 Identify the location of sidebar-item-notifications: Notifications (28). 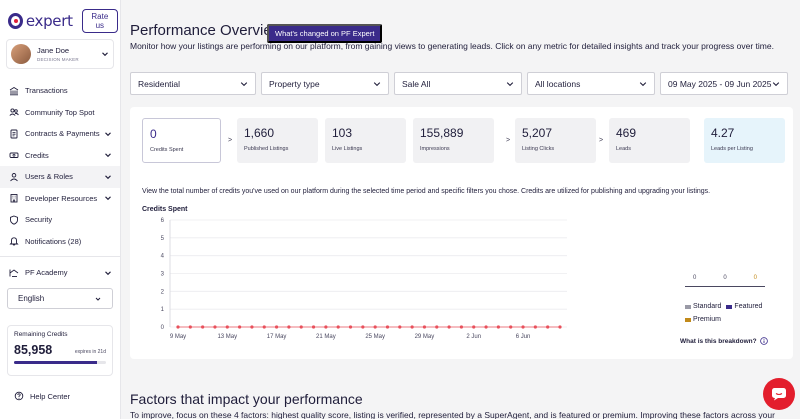
(60, 242).